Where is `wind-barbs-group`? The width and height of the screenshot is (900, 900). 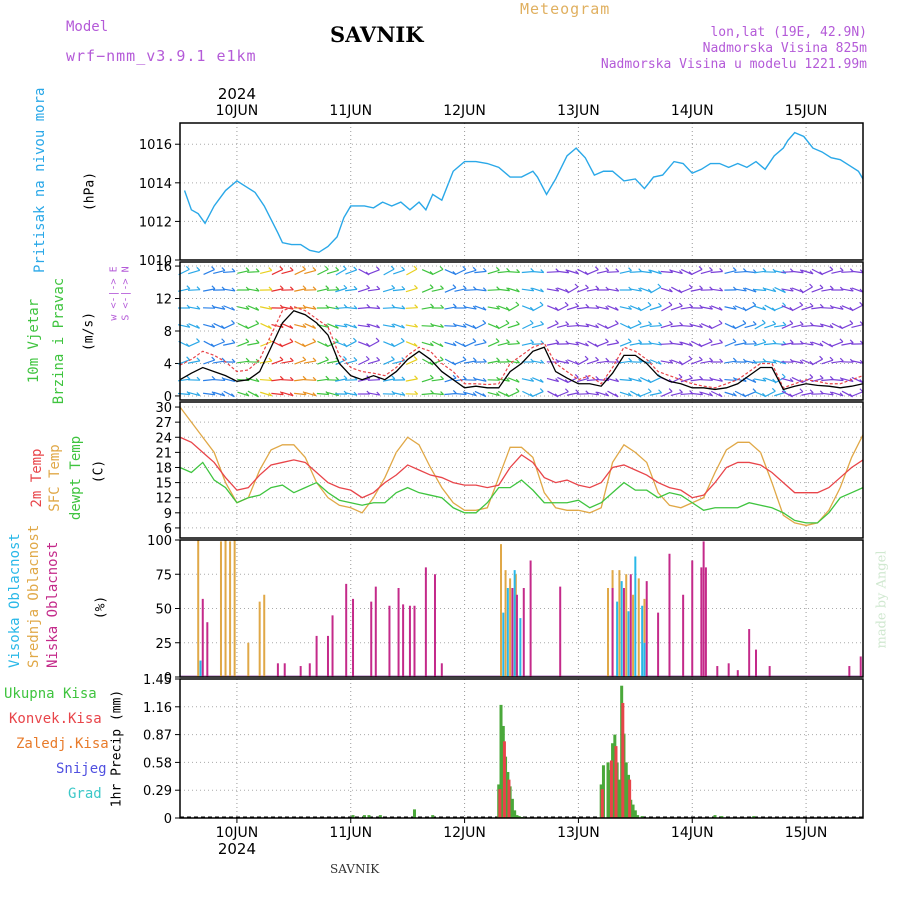
wind-barbs-group is located at coordinates (520, 331).